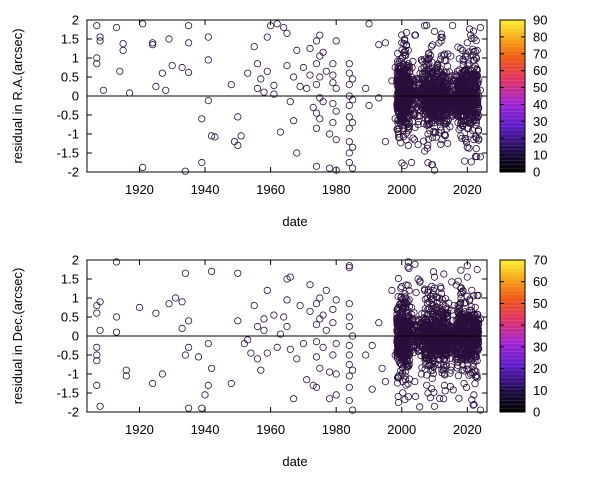 The width and height of the screenshot is (600, 485). What do you see at coordinates (73, 134) in the screenshot?
I see `y-tick-label: -1` at bounding box center [73, 134].